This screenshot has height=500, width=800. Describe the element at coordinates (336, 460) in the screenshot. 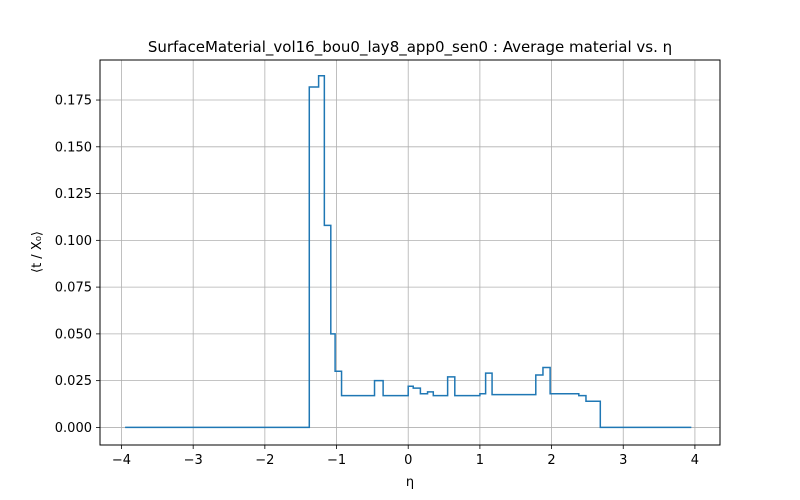

I see `x-tick-label: −1` at that location.